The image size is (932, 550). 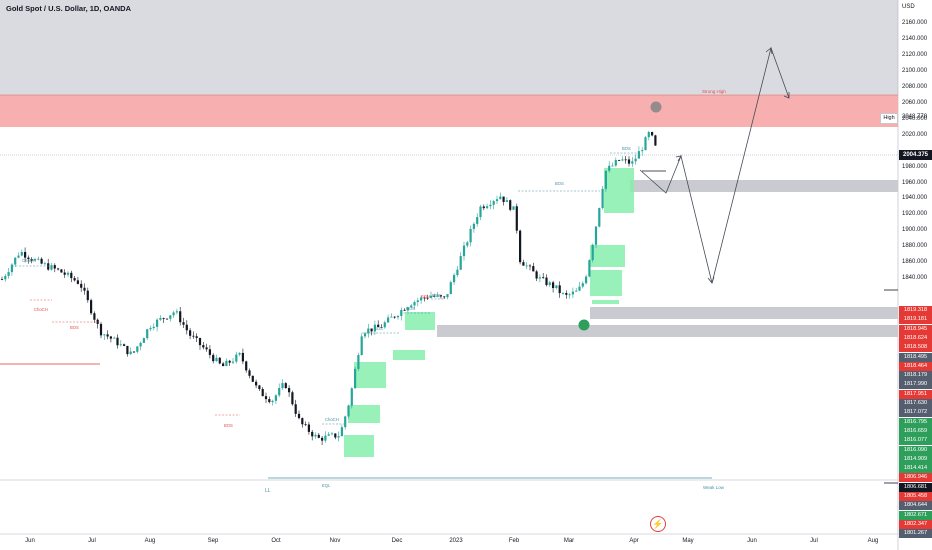 What do you see at coordinates (915, 385) in the screenshot?
I see `price-tag: 1817.990` at bounding box center [915, 385].